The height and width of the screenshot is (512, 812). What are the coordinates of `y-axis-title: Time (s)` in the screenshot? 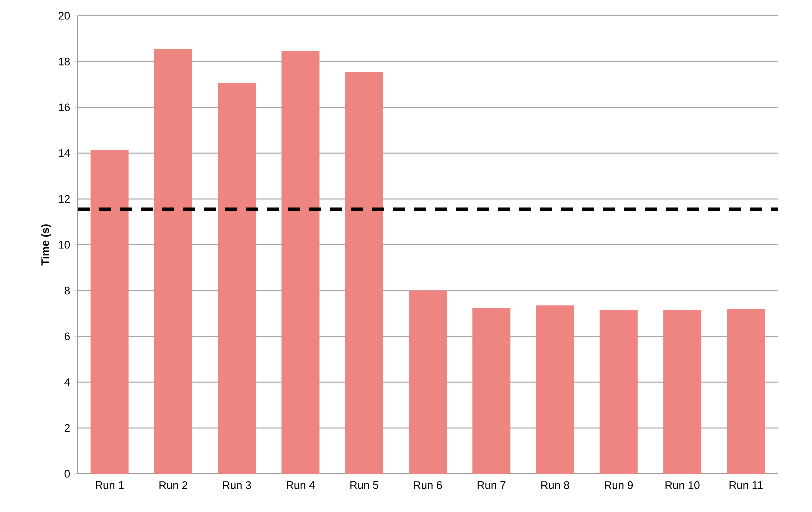 It's located at (46, 245).